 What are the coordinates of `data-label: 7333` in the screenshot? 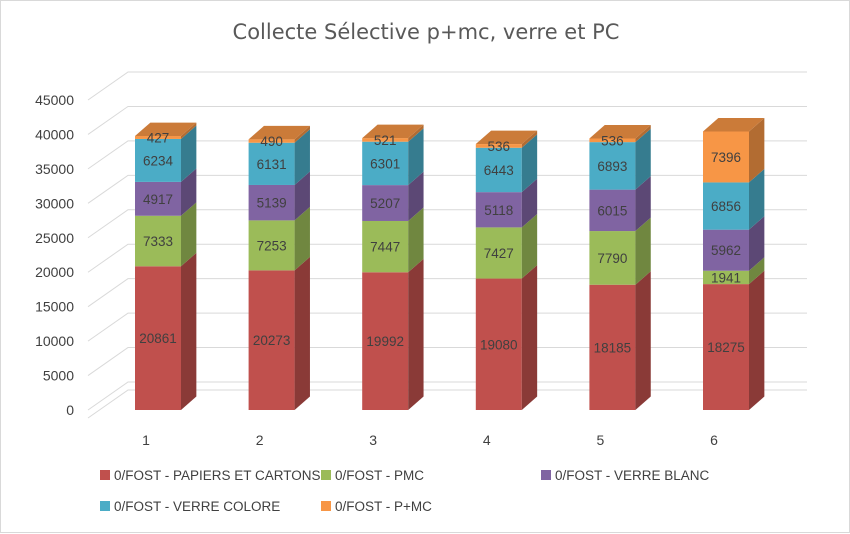 It's located at (158, 241).